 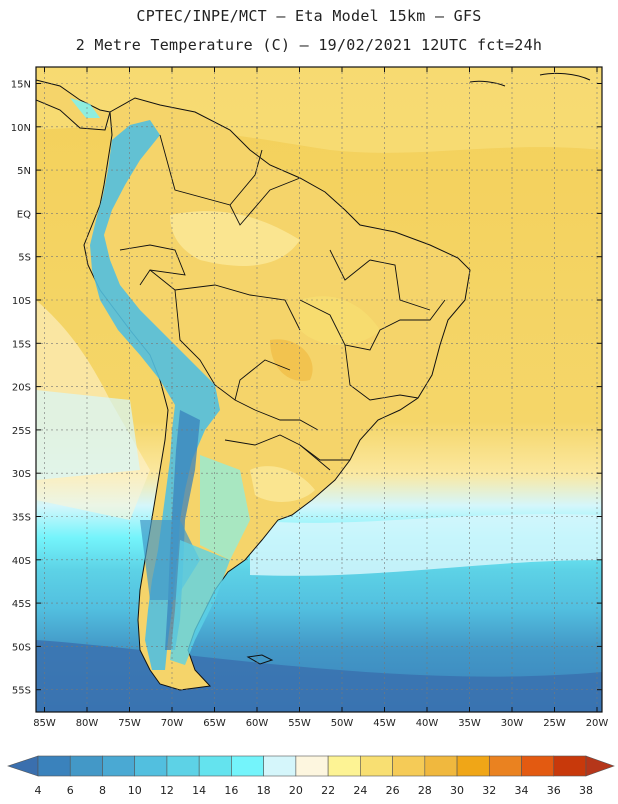 What do you see at coordinates (469, 723) in the screenshot?
I see `lon-label: 35W` at bounding box center [469, 723].